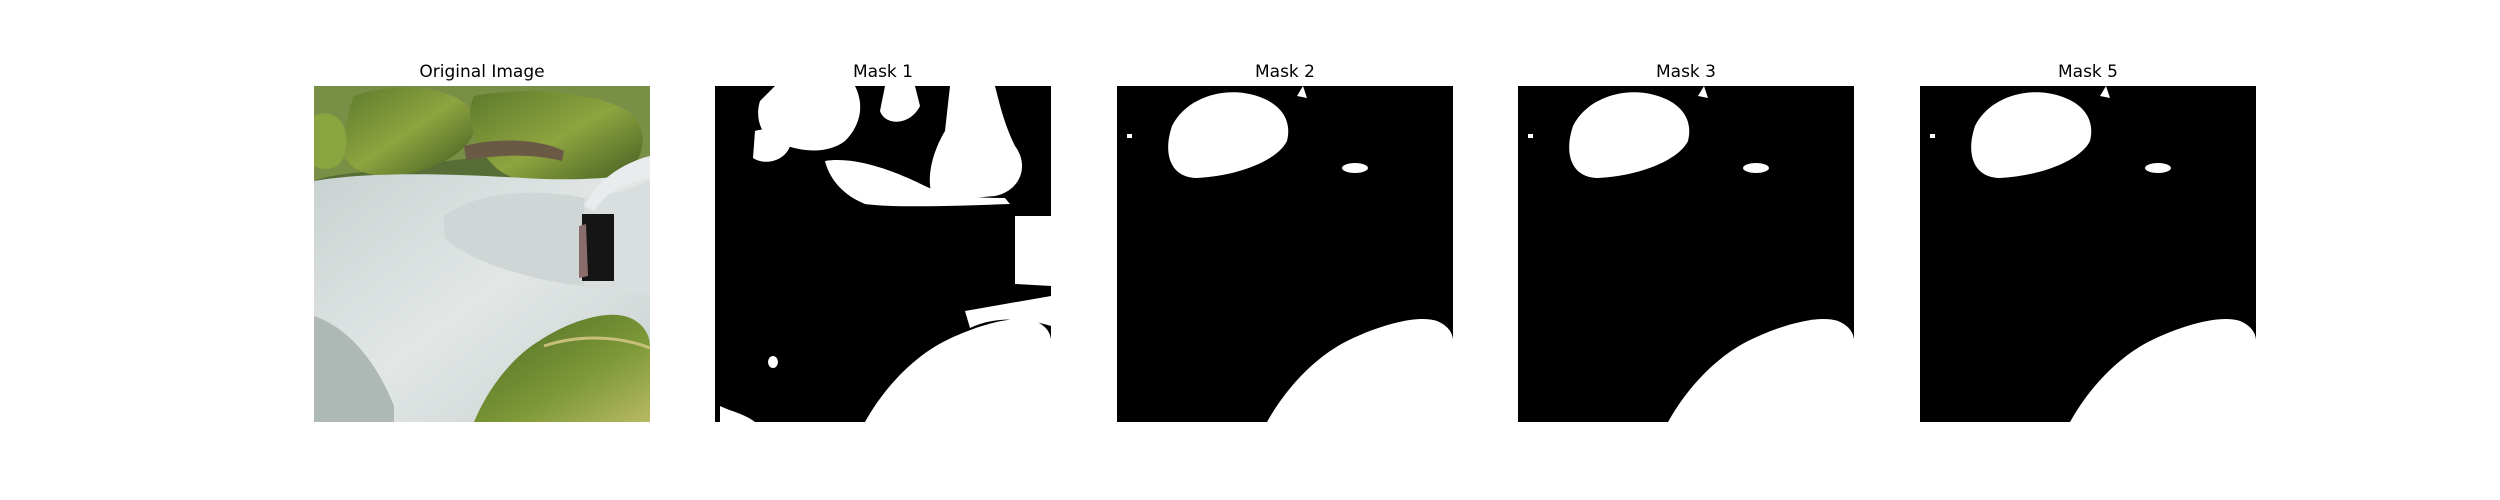  I want to click on mask-3-image, so click(1686, 254).